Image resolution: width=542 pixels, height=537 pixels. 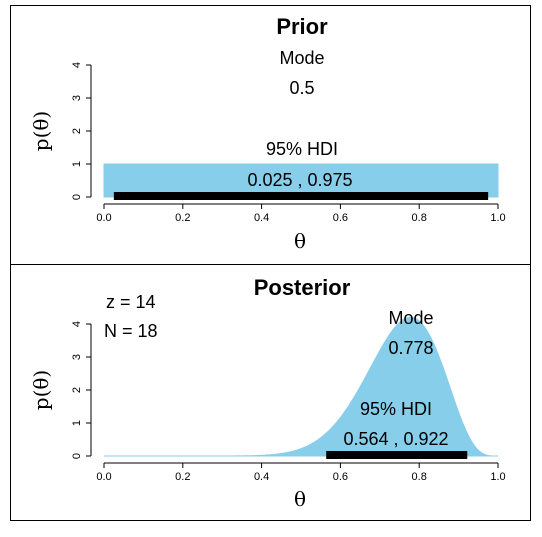 What do you see at coordinates (497, 477) in the screenshot?
I see `posterior-x-tick-label: 1.0` at bounding box center [497, 477].